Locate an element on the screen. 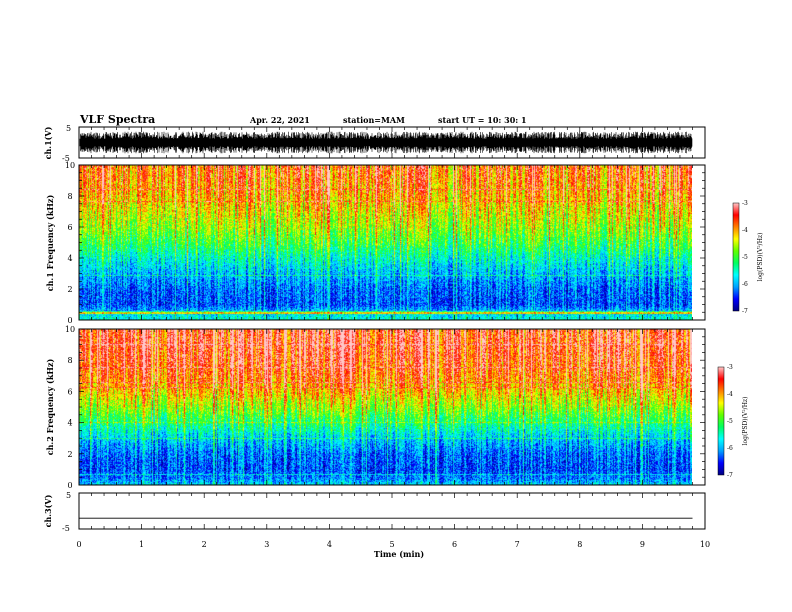  ch2-spectrogram-yticks: 0 2 4 6 8 10 is located at coordinates (70, 407).